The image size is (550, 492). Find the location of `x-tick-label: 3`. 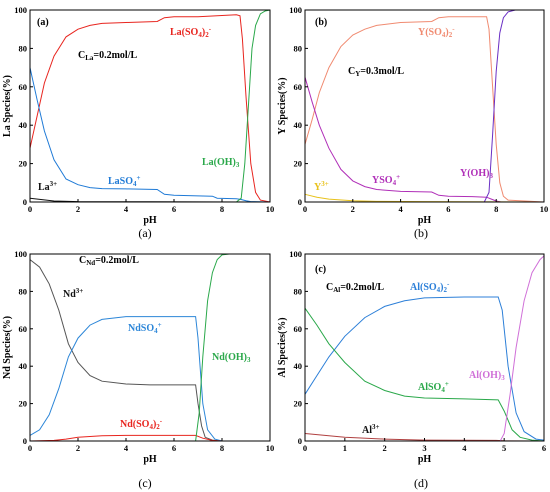

x-tick-label: 3 is located at coordinates (424, 448).